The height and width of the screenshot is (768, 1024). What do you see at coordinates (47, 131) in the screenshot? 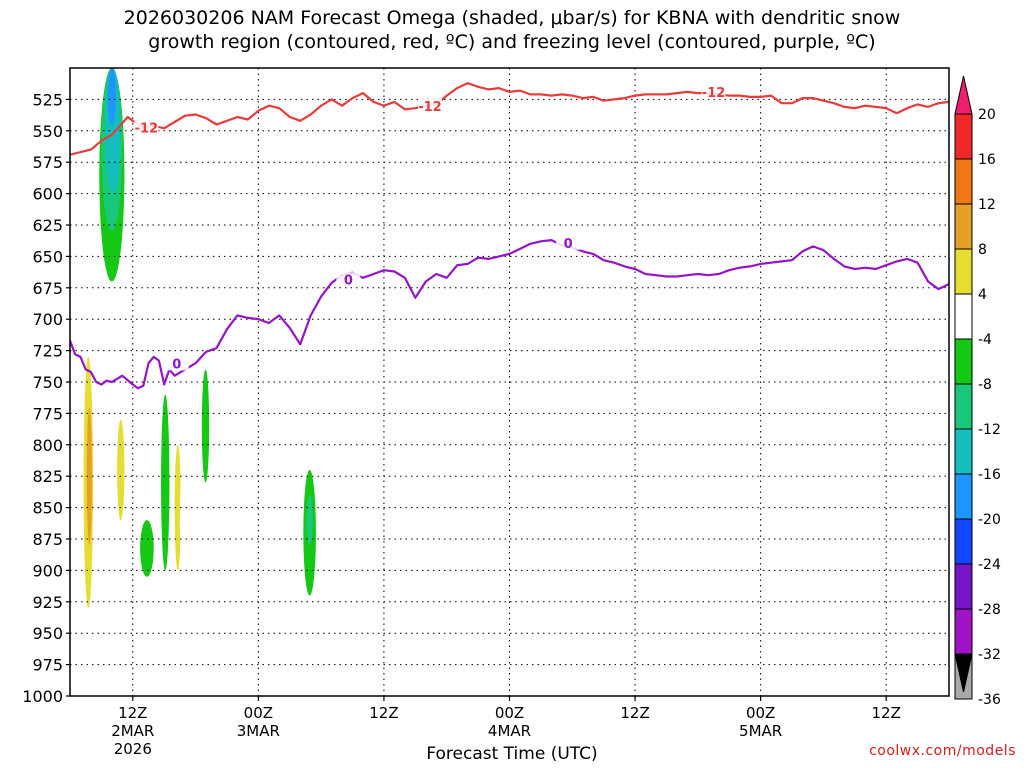
I see `y-tick-label: 550` at bounding box center [47, 131].